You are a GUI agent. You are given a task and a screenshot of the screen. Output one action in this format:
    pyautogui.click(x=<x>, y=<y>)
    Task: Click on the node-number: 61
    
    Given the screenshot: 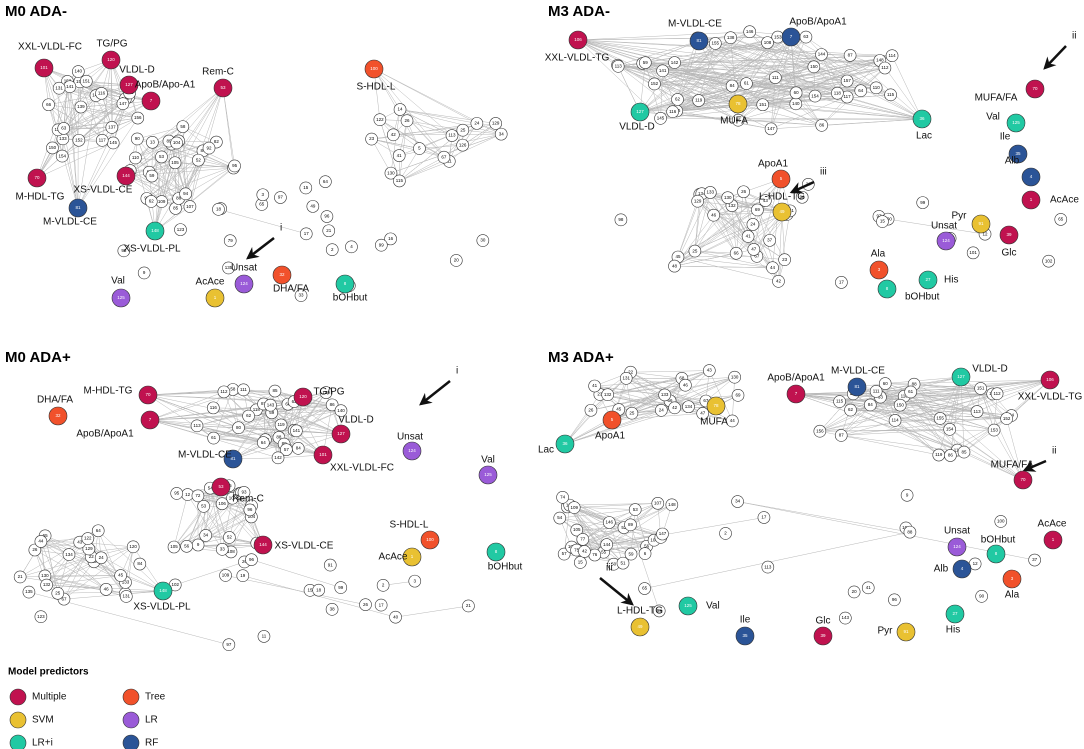 What is the action you would take?
    pyautogui.click(x=911, y=391)
    